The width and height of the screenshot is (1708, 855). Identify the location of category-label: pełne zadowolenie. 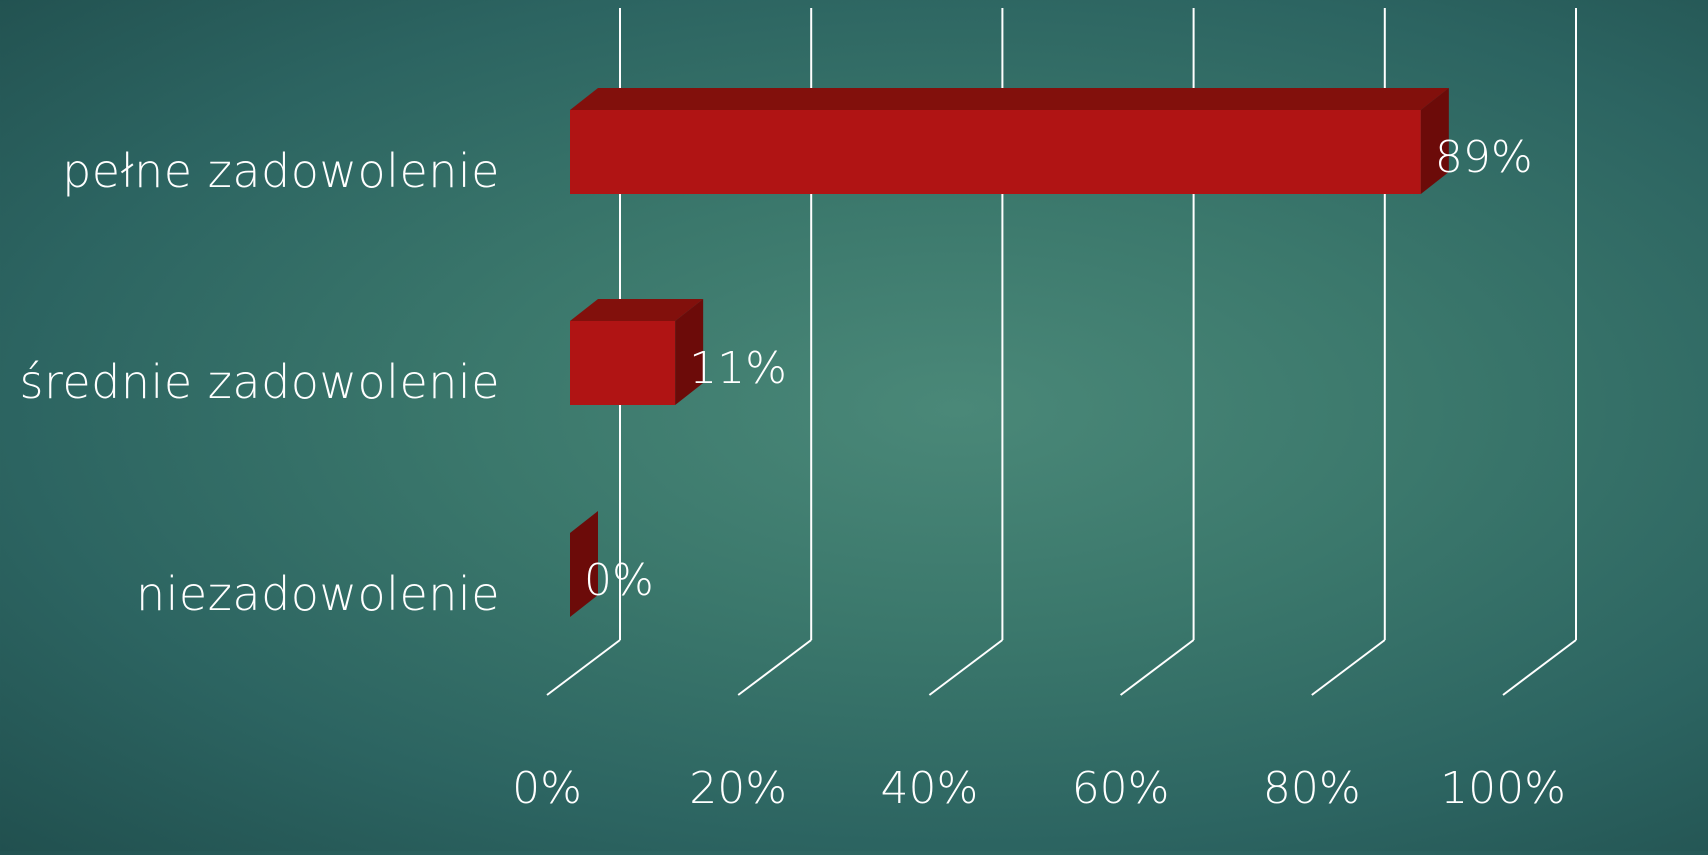
(281, 171).